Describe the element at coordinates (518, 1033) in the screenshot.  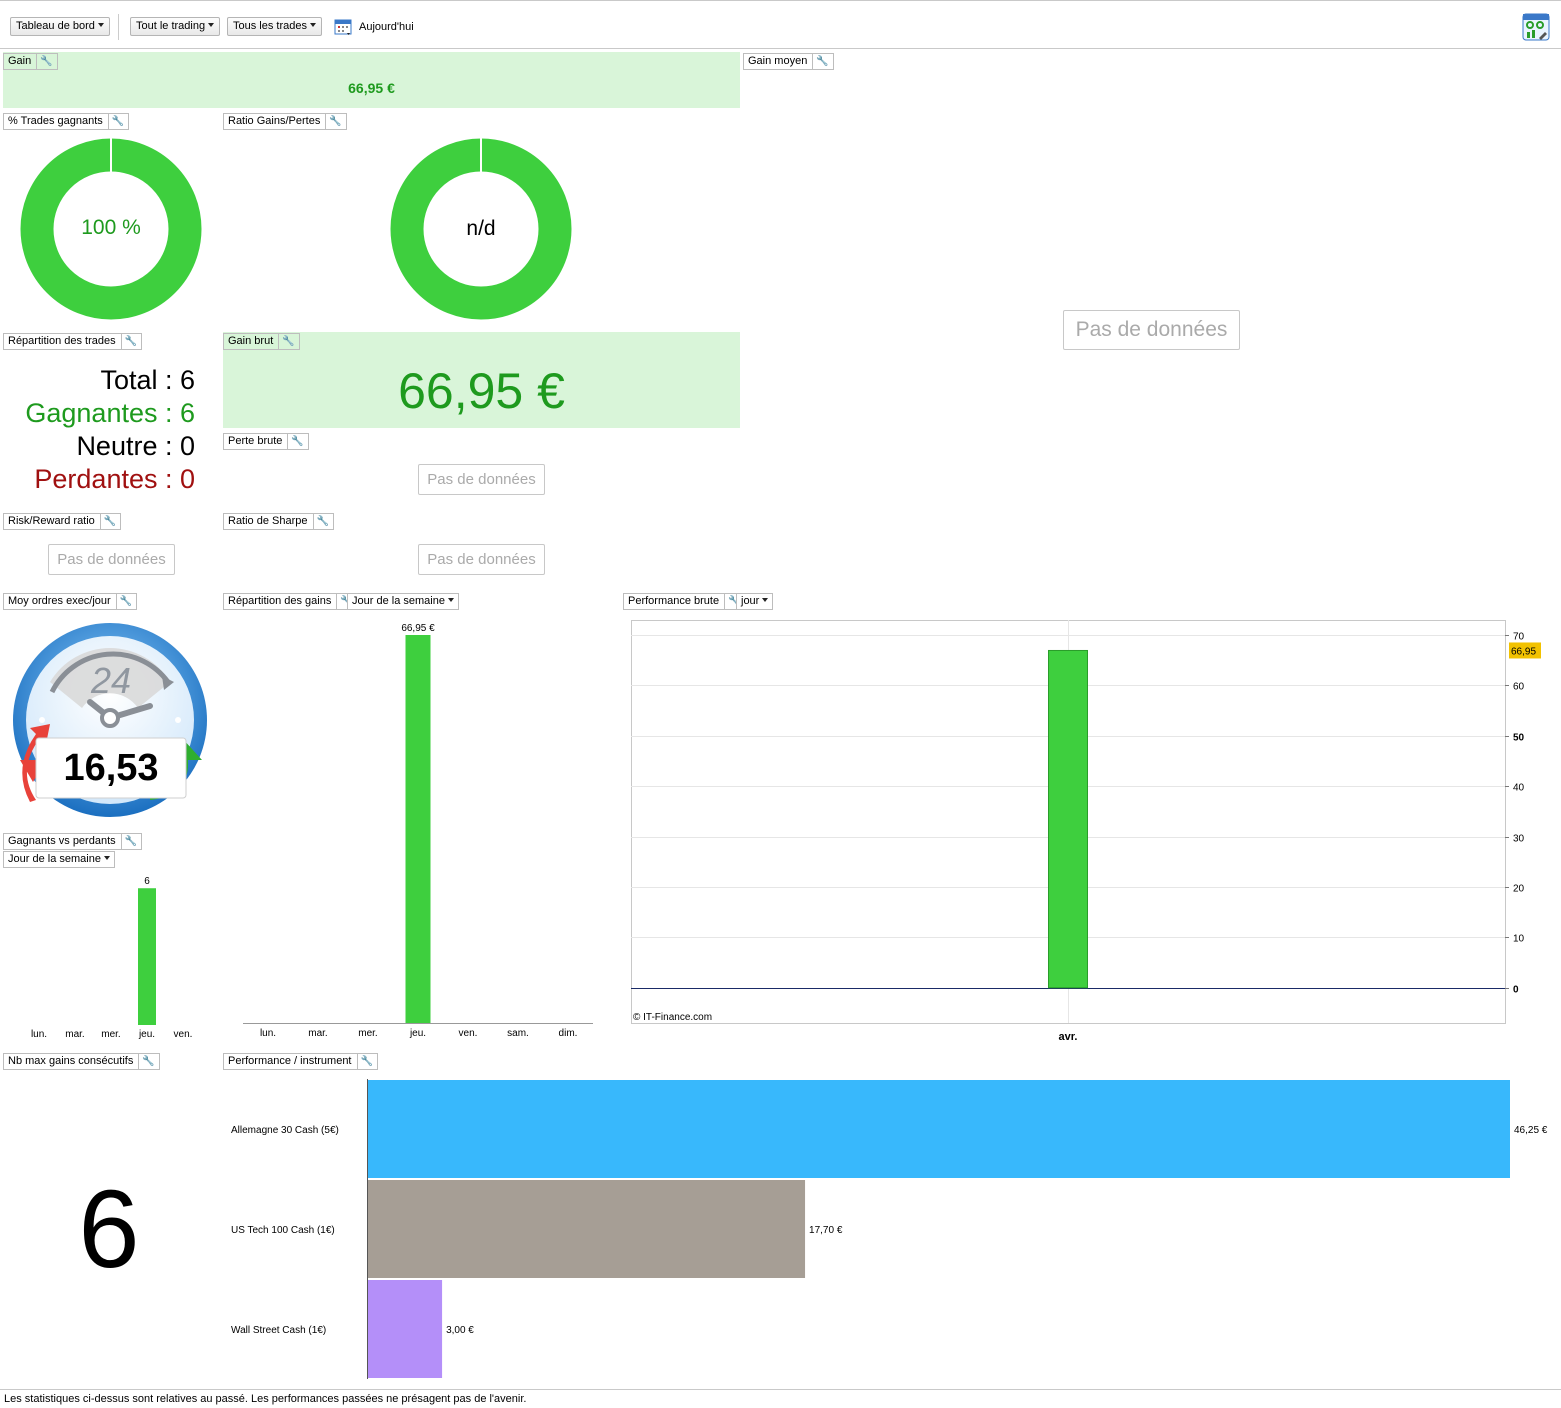
I see `x-tick-label: sam.` at that location.